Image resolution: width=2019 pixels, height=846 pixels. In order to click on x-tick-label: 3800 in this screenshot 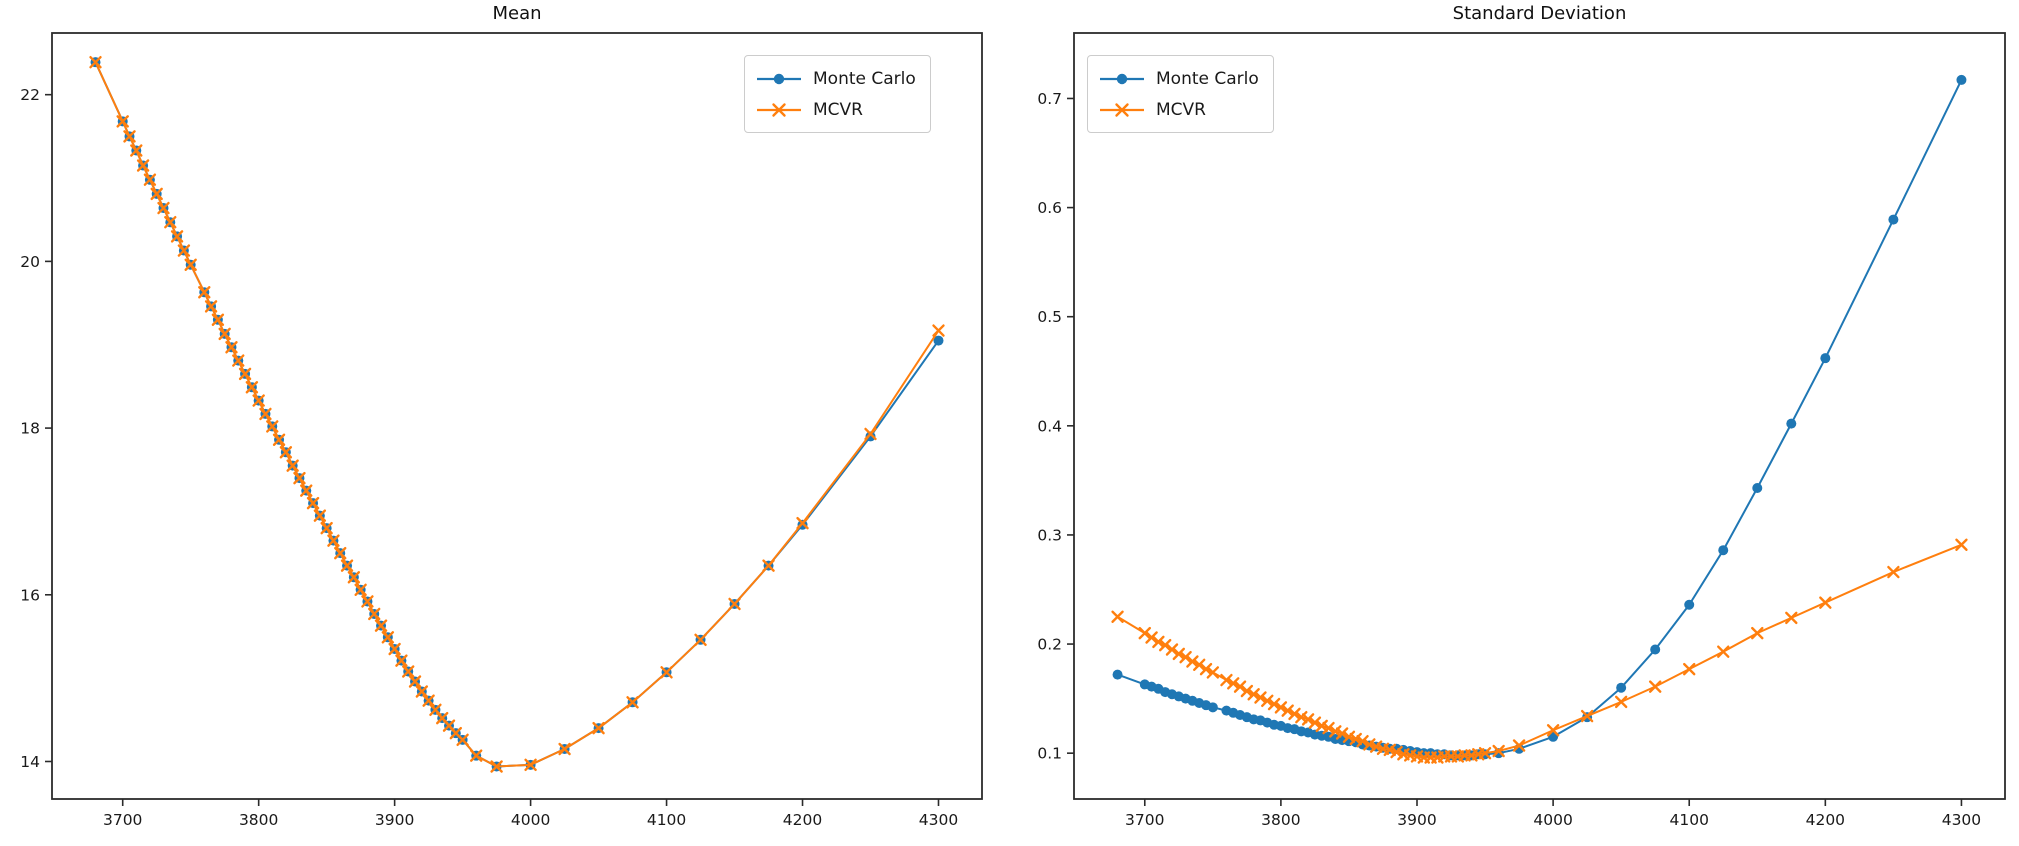, I will do `click(1280, 820)`.